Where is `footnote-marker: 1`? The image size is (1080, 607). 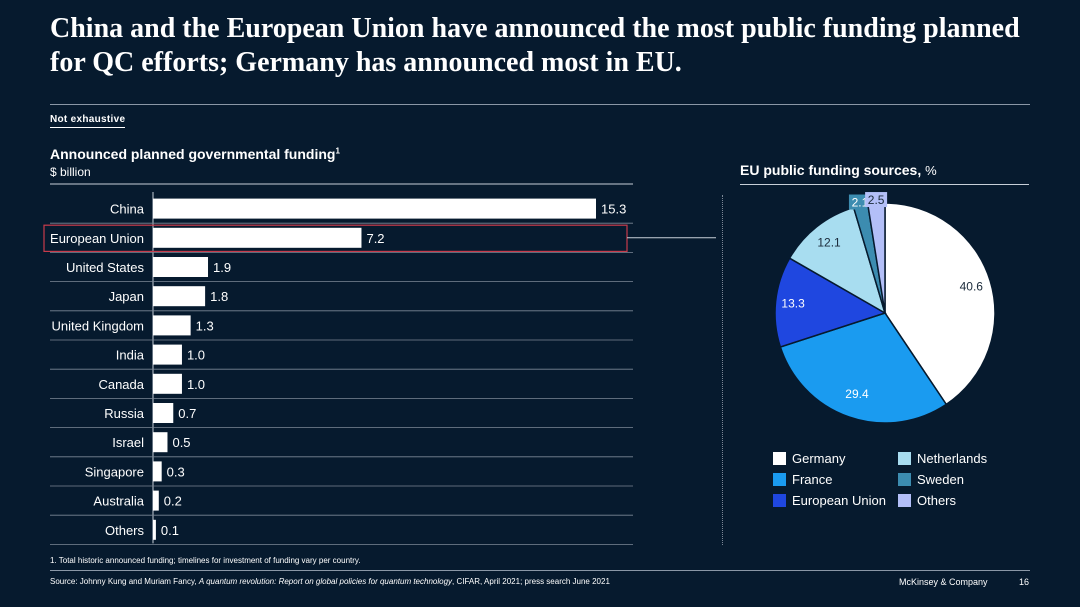
footnote-marker: 1 is located at coordinates (337, 151).